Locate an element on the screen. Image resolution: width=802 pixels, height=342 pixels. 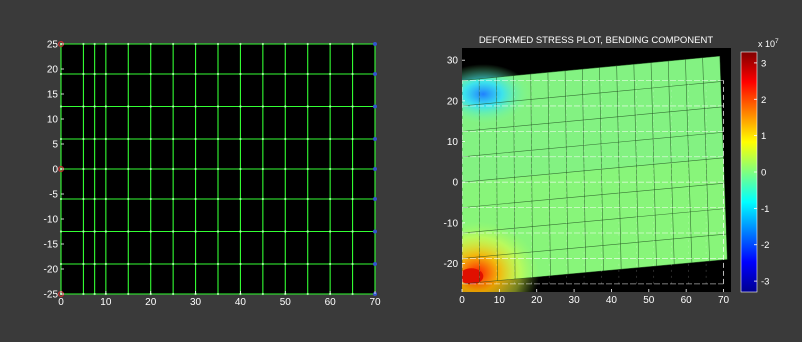
y-tick-label: 30 is located at coordinates (453, 61).